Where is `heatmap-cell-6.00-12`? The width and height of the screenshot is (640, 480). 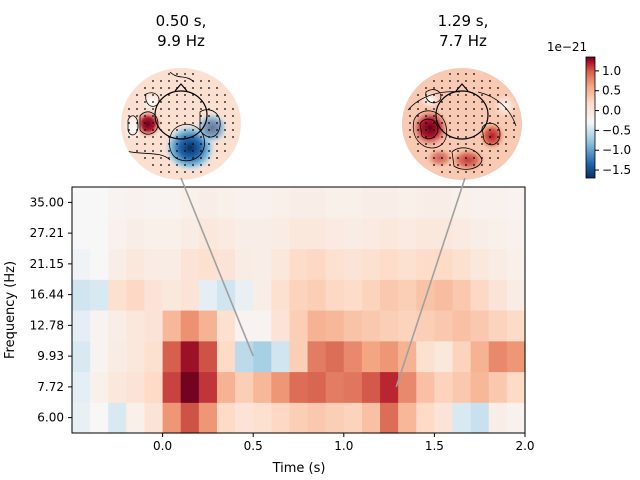 heatmap-cell-6.00-12 is located at coordinates (299, 418).